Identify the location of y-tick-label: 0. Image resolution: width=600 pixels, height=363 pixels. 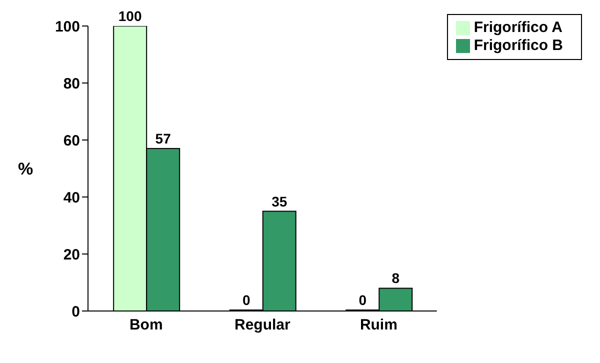
(76, 311).